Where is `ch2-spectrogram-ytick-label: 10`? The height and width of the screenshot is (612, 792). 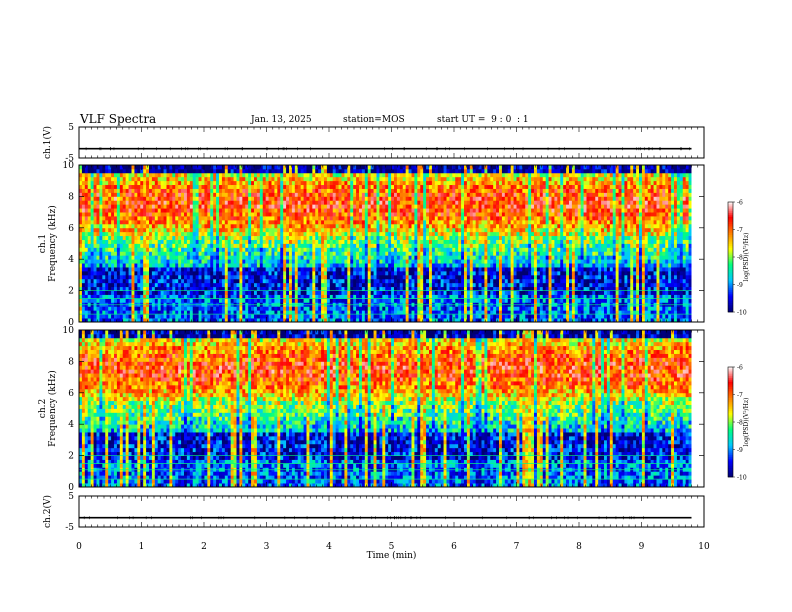
ch2-spectrogram-ytick-label: 10 is located at coordinates (69, 331).